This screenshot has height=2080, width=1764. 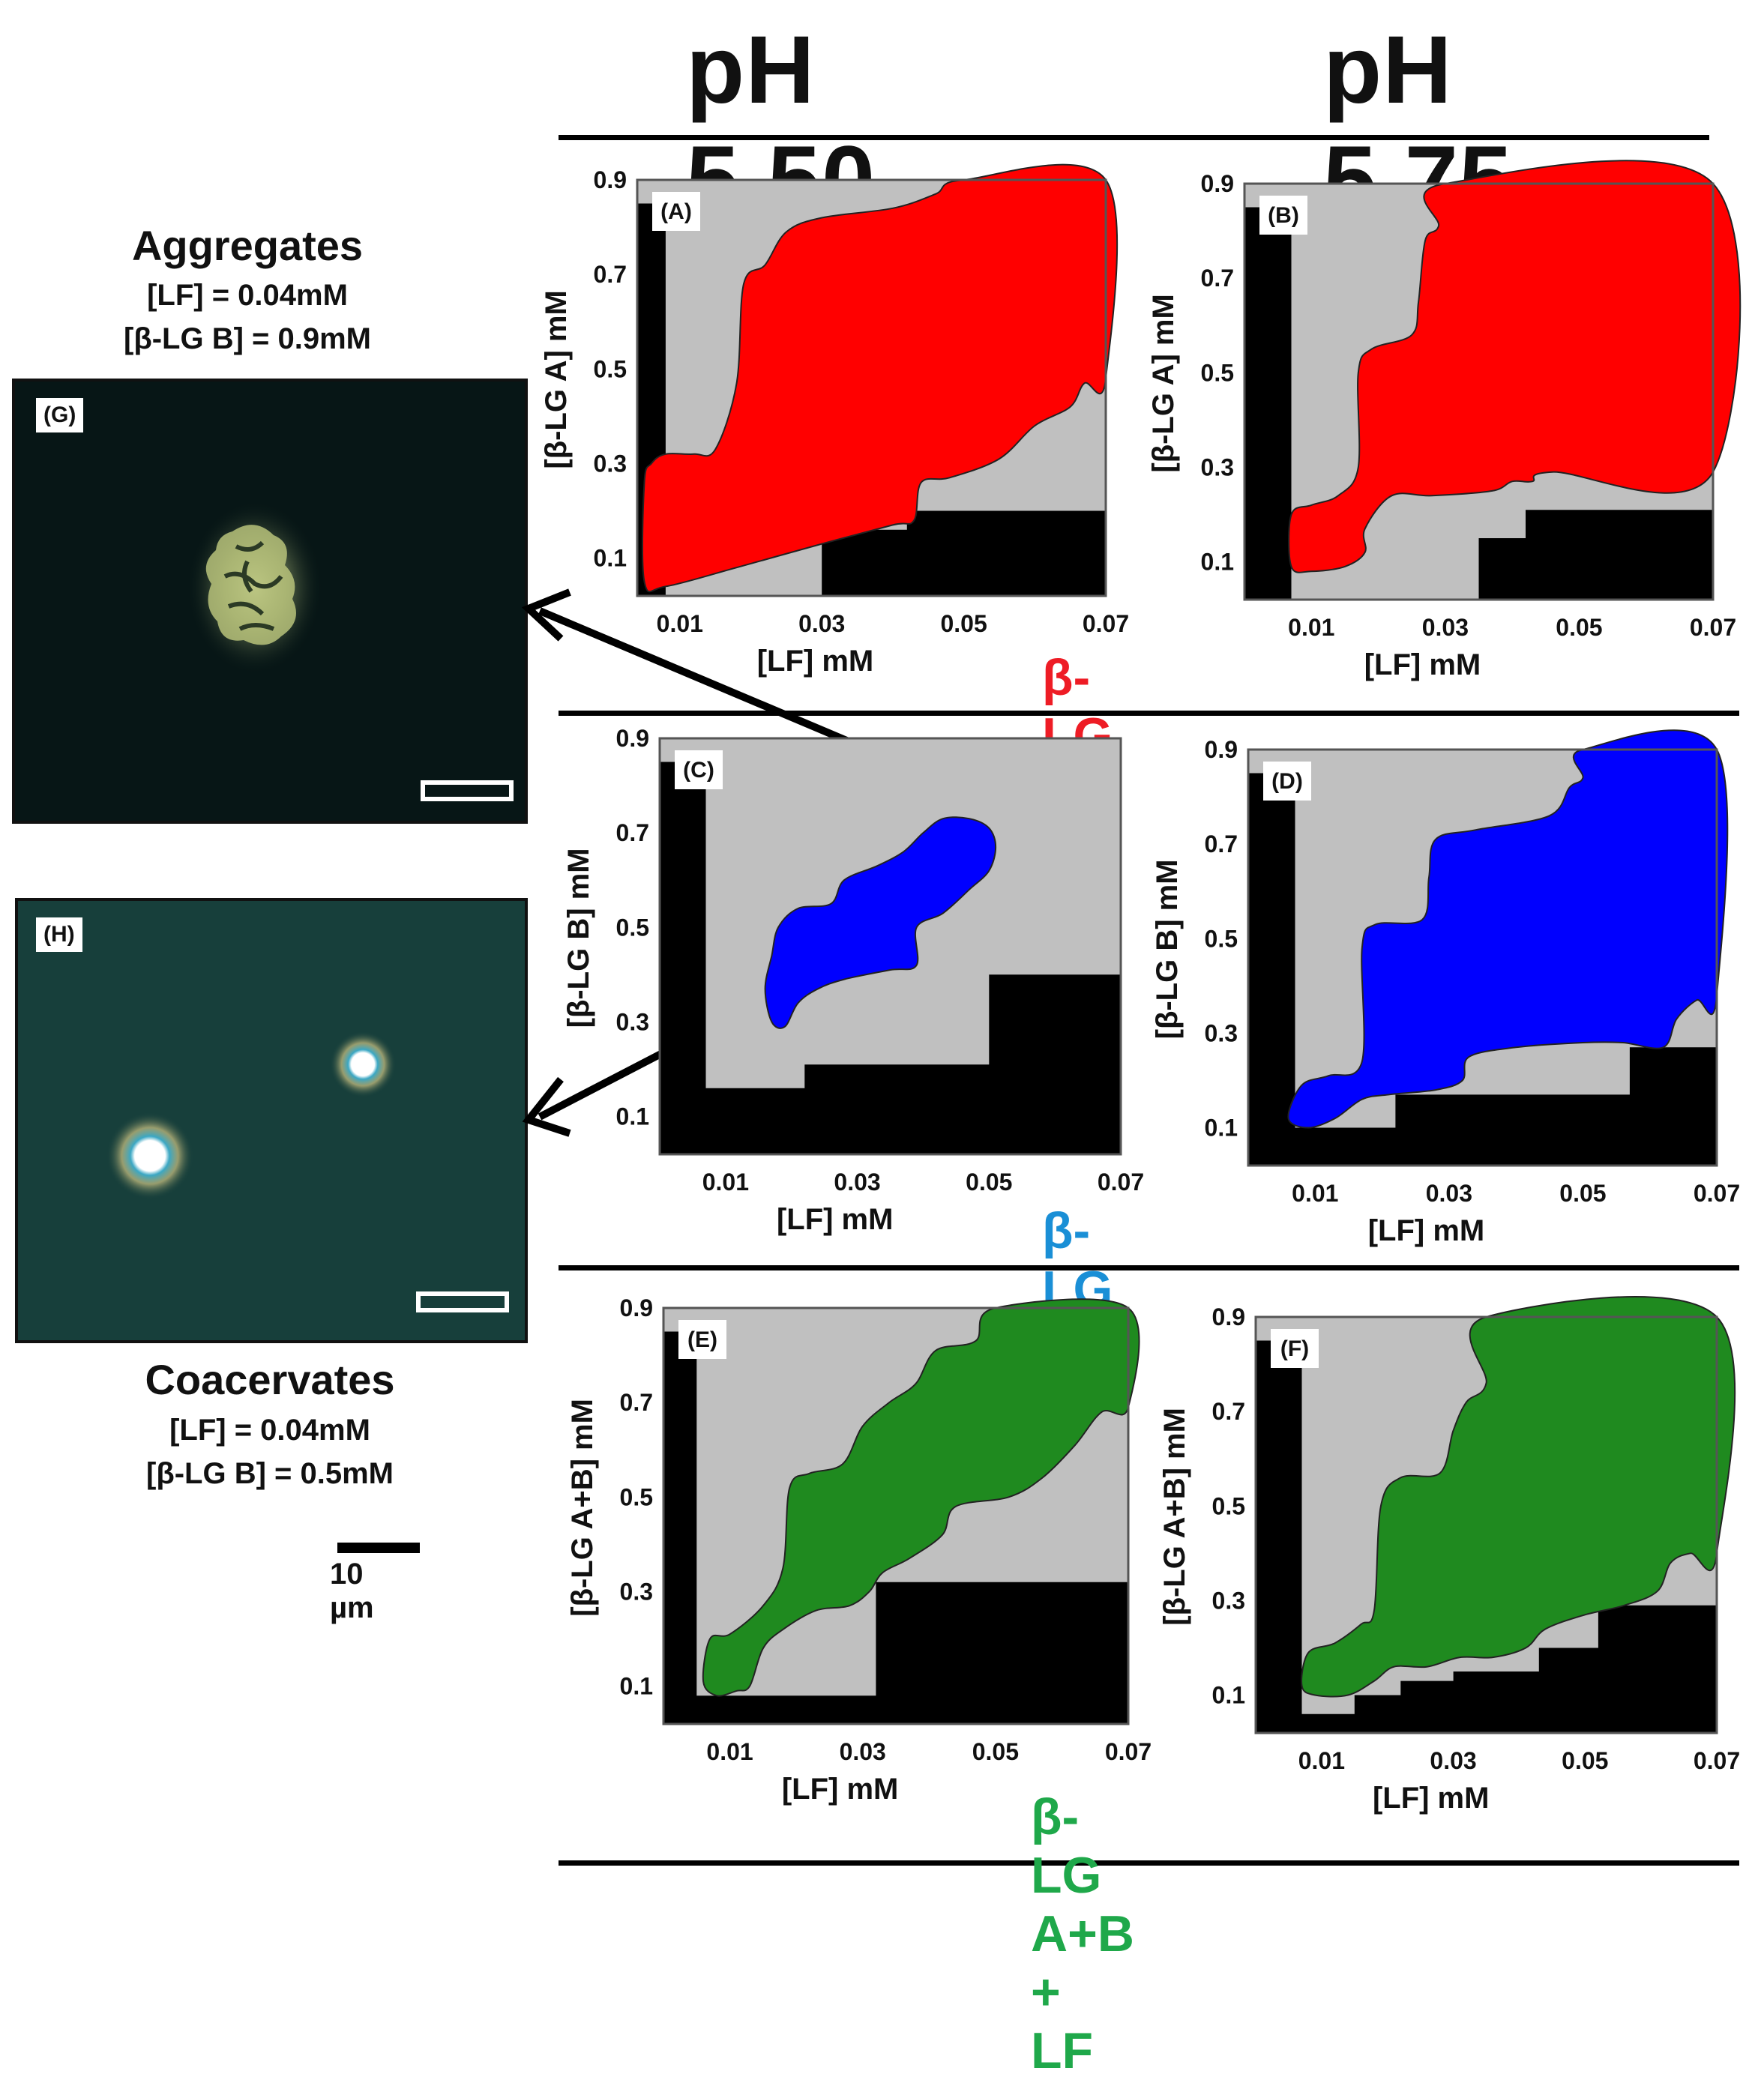 I want to click on chart-b-ytick-2: 0.5, so click(x=1217, y=372).